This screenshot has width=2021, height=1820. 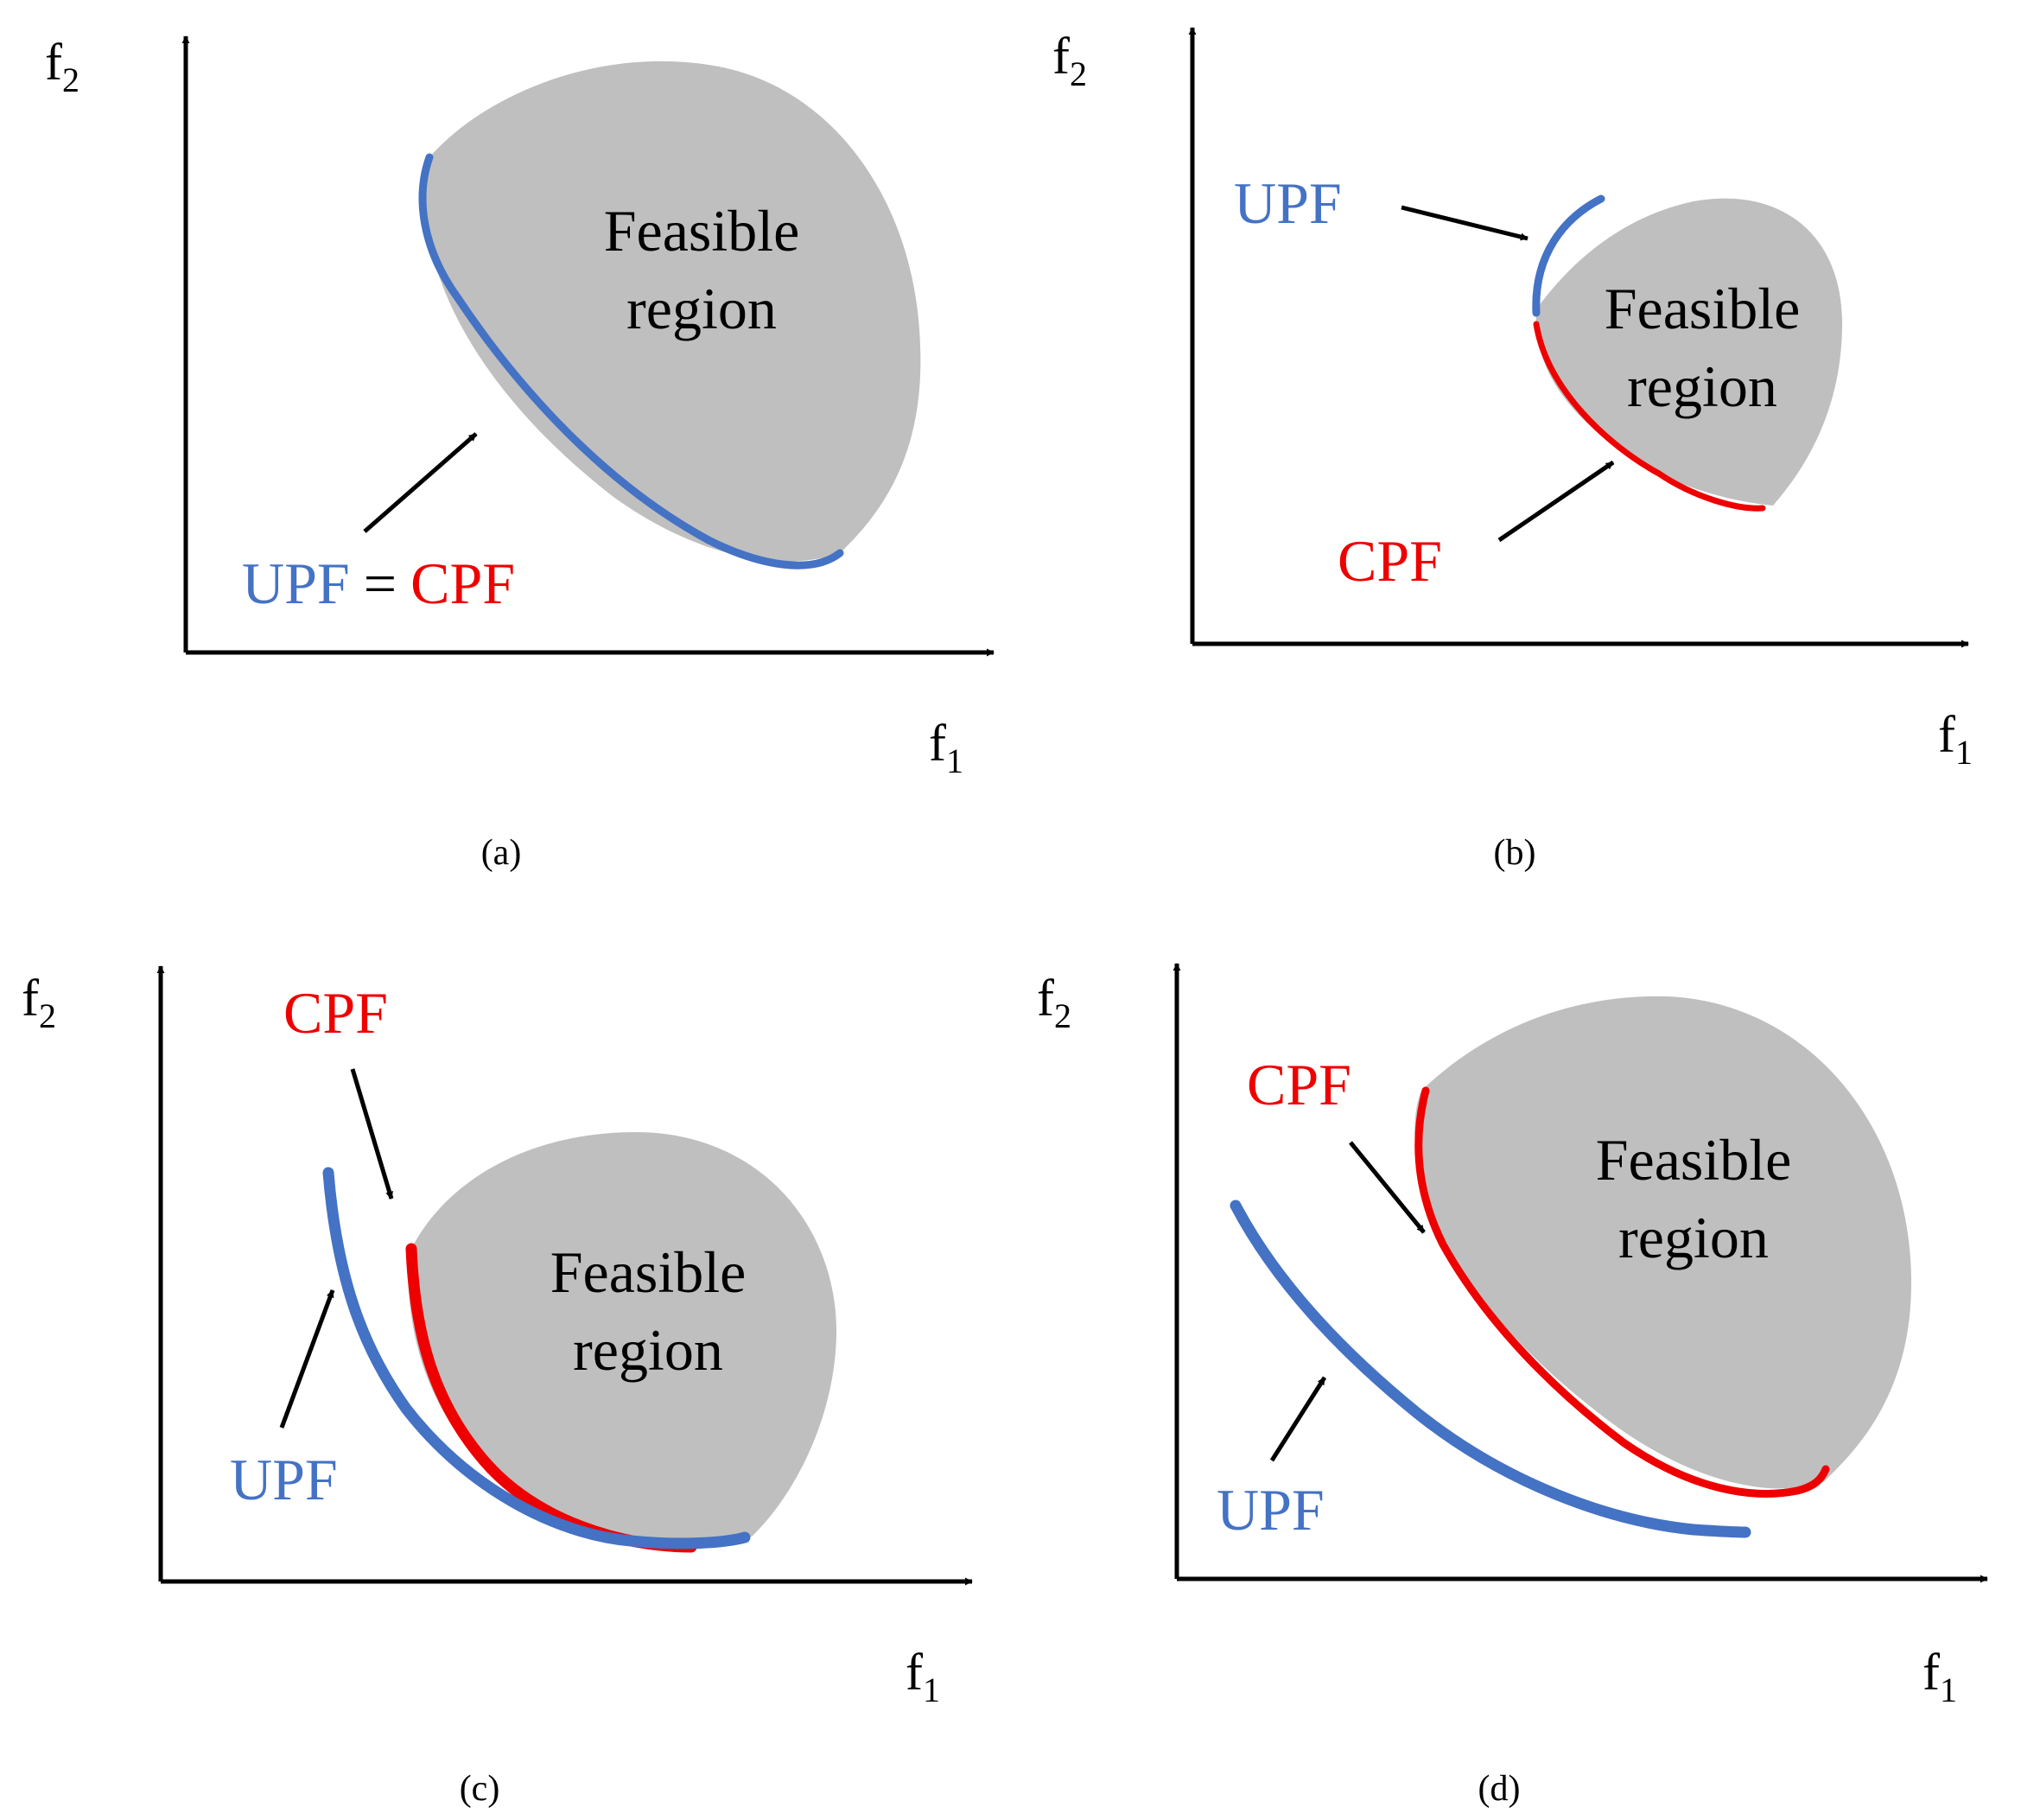 What do you see at coordinates (631, 361) in the screenshot?
I see `upf-cpf-curve` at bounding box center [631, 361].